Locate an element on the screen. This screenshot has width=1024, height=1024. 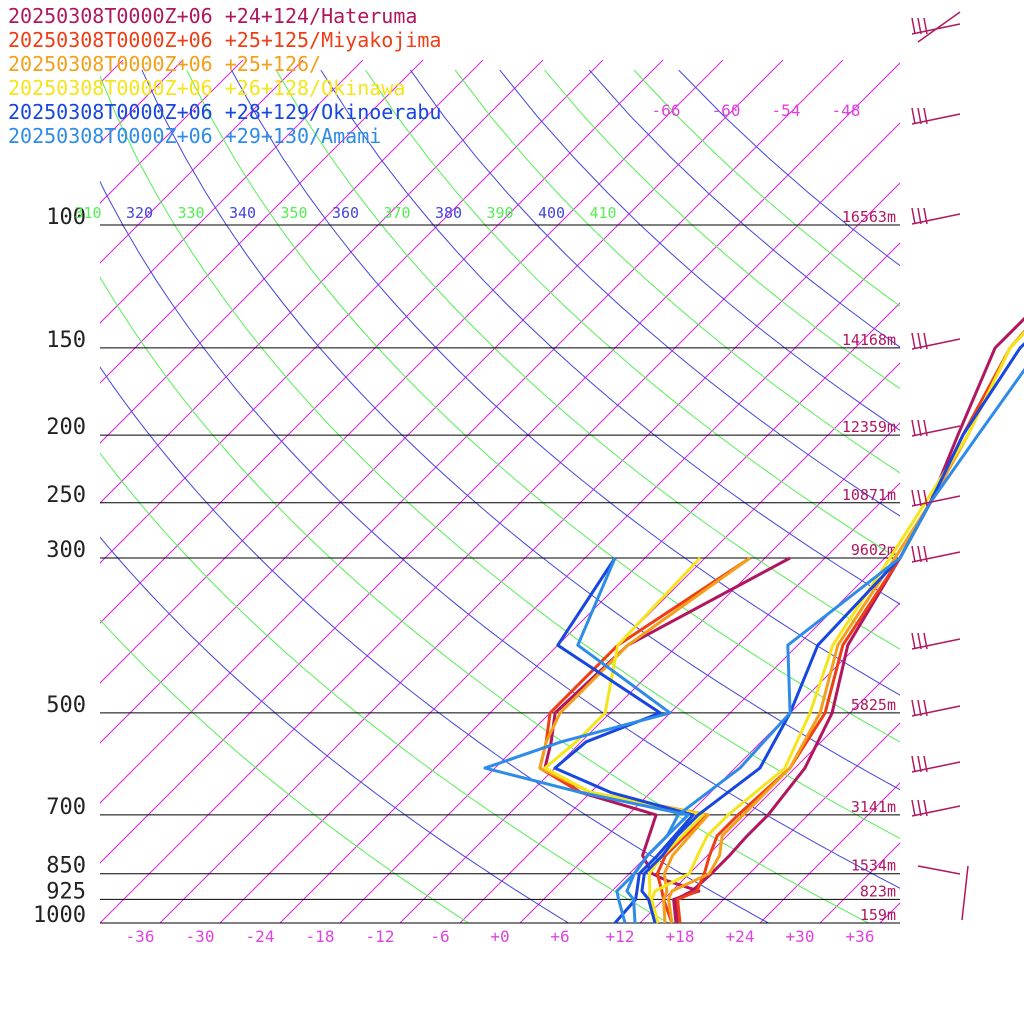
pressure-label: 500 is located at coordinates (66, 705).